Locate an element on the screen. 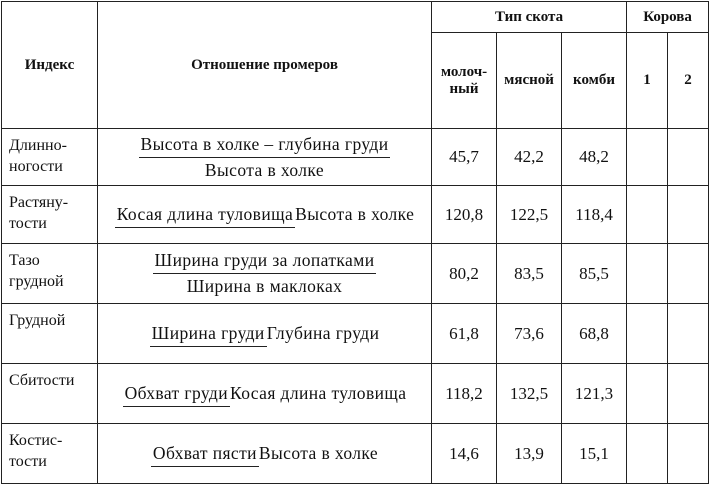 The height and width of the screenshot is (488, 710). value-cell: 15,1 is located at coordinates (594, 453).